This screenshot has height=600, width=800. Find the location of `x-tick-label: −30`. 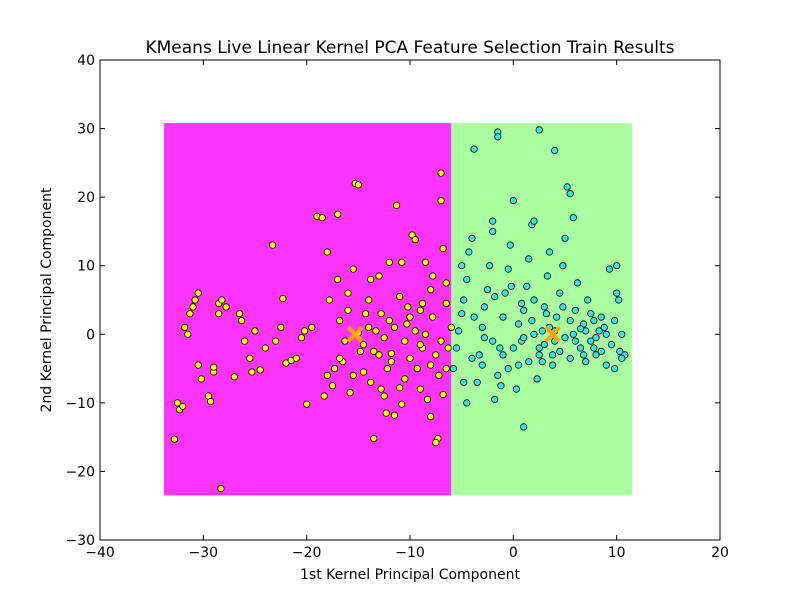

x-tick-label: −30 is located at coordinates (204, 553).